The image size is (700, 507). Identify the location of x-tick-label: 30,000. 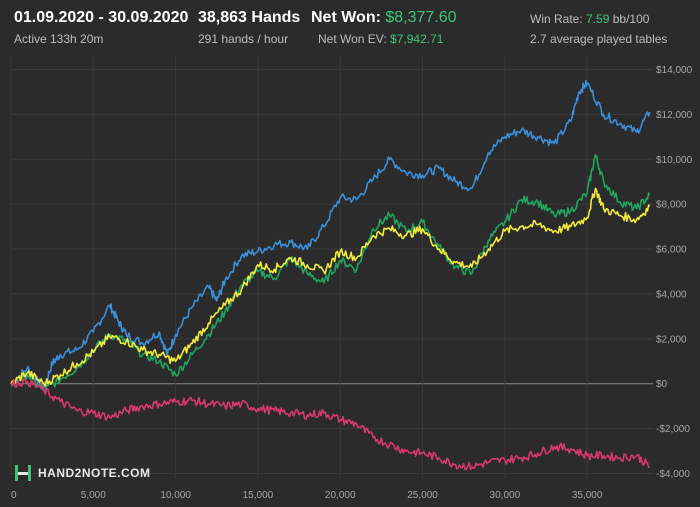
(505, 495).